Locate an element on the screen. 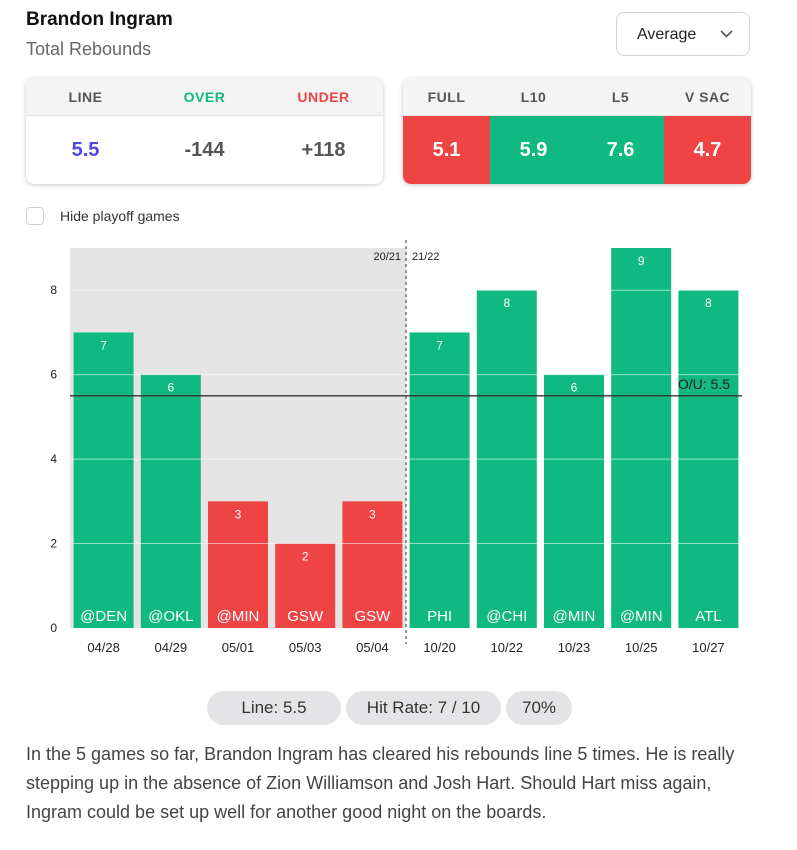  y-tick-label: 4 is located at coordinates (53, 459).